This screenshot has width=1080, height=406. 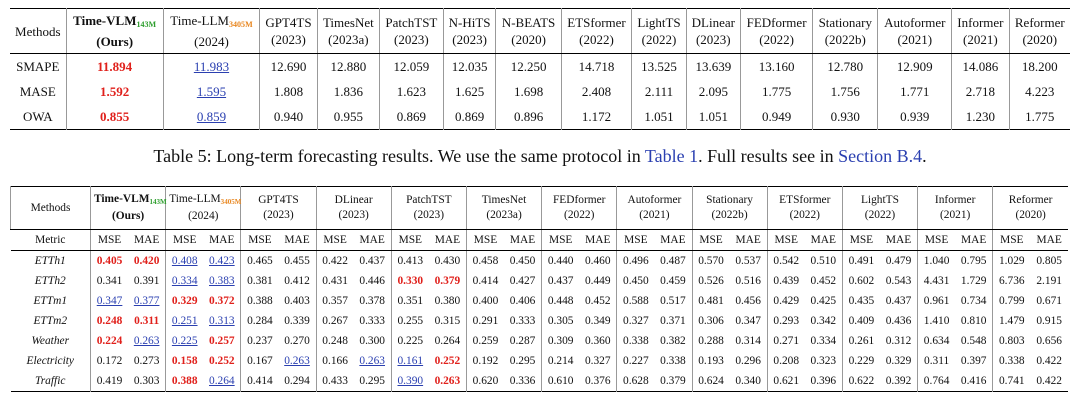 What do you see at coordinates (409, 361) in the screenshot?
I see `cell: 0.161` at bounding box center [409, 361].